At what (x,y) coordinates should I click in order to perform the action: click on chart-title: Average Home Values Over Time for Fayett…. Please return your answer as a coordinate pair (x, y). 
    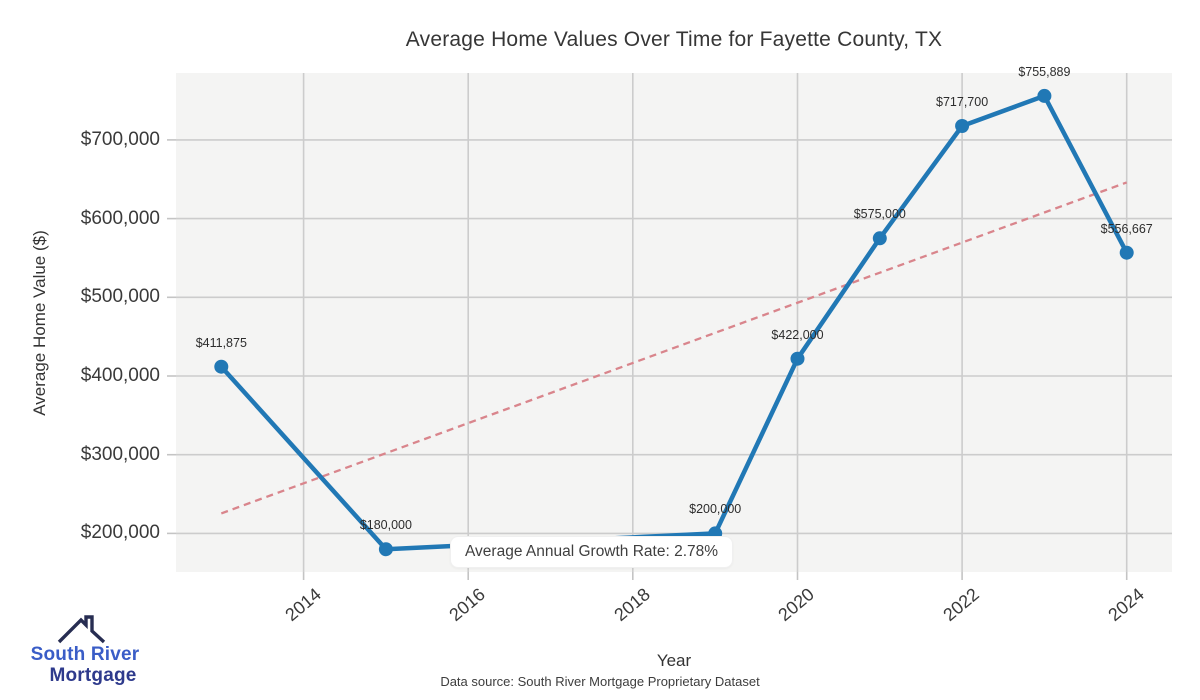
    Looking at the image, I should click on (674, 39).